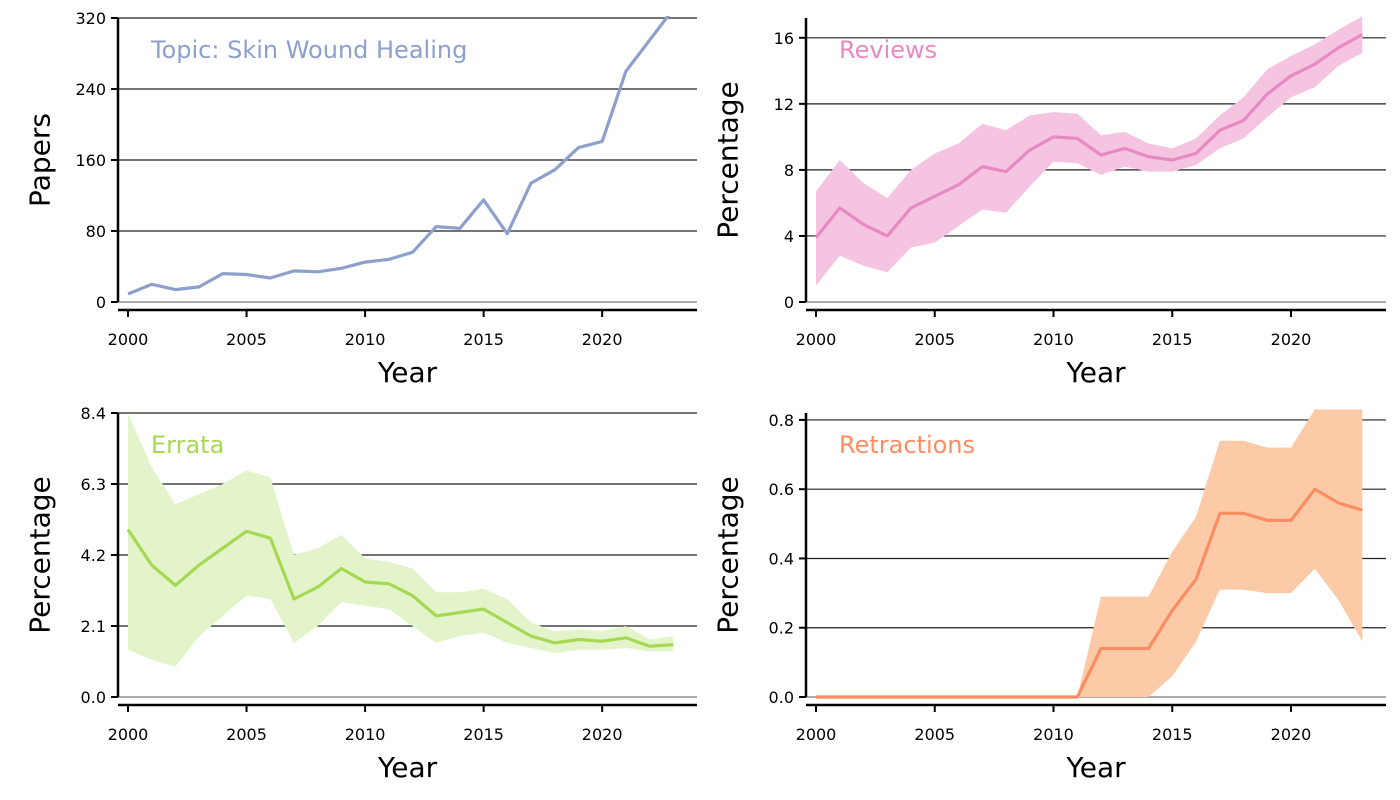 This screenshot has width=1400, height=800. I want to click on y-tick-label: 16, so click(784, 38).